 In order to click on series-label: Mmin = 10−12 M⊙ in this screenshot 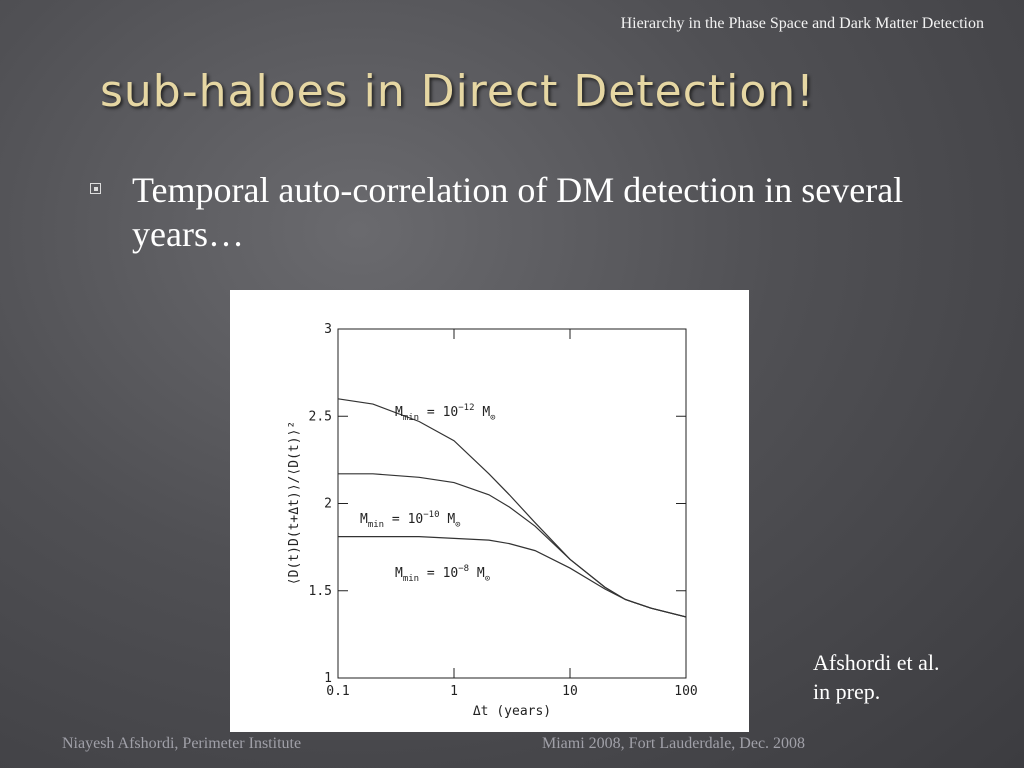, I will do `click(445, 413)`.